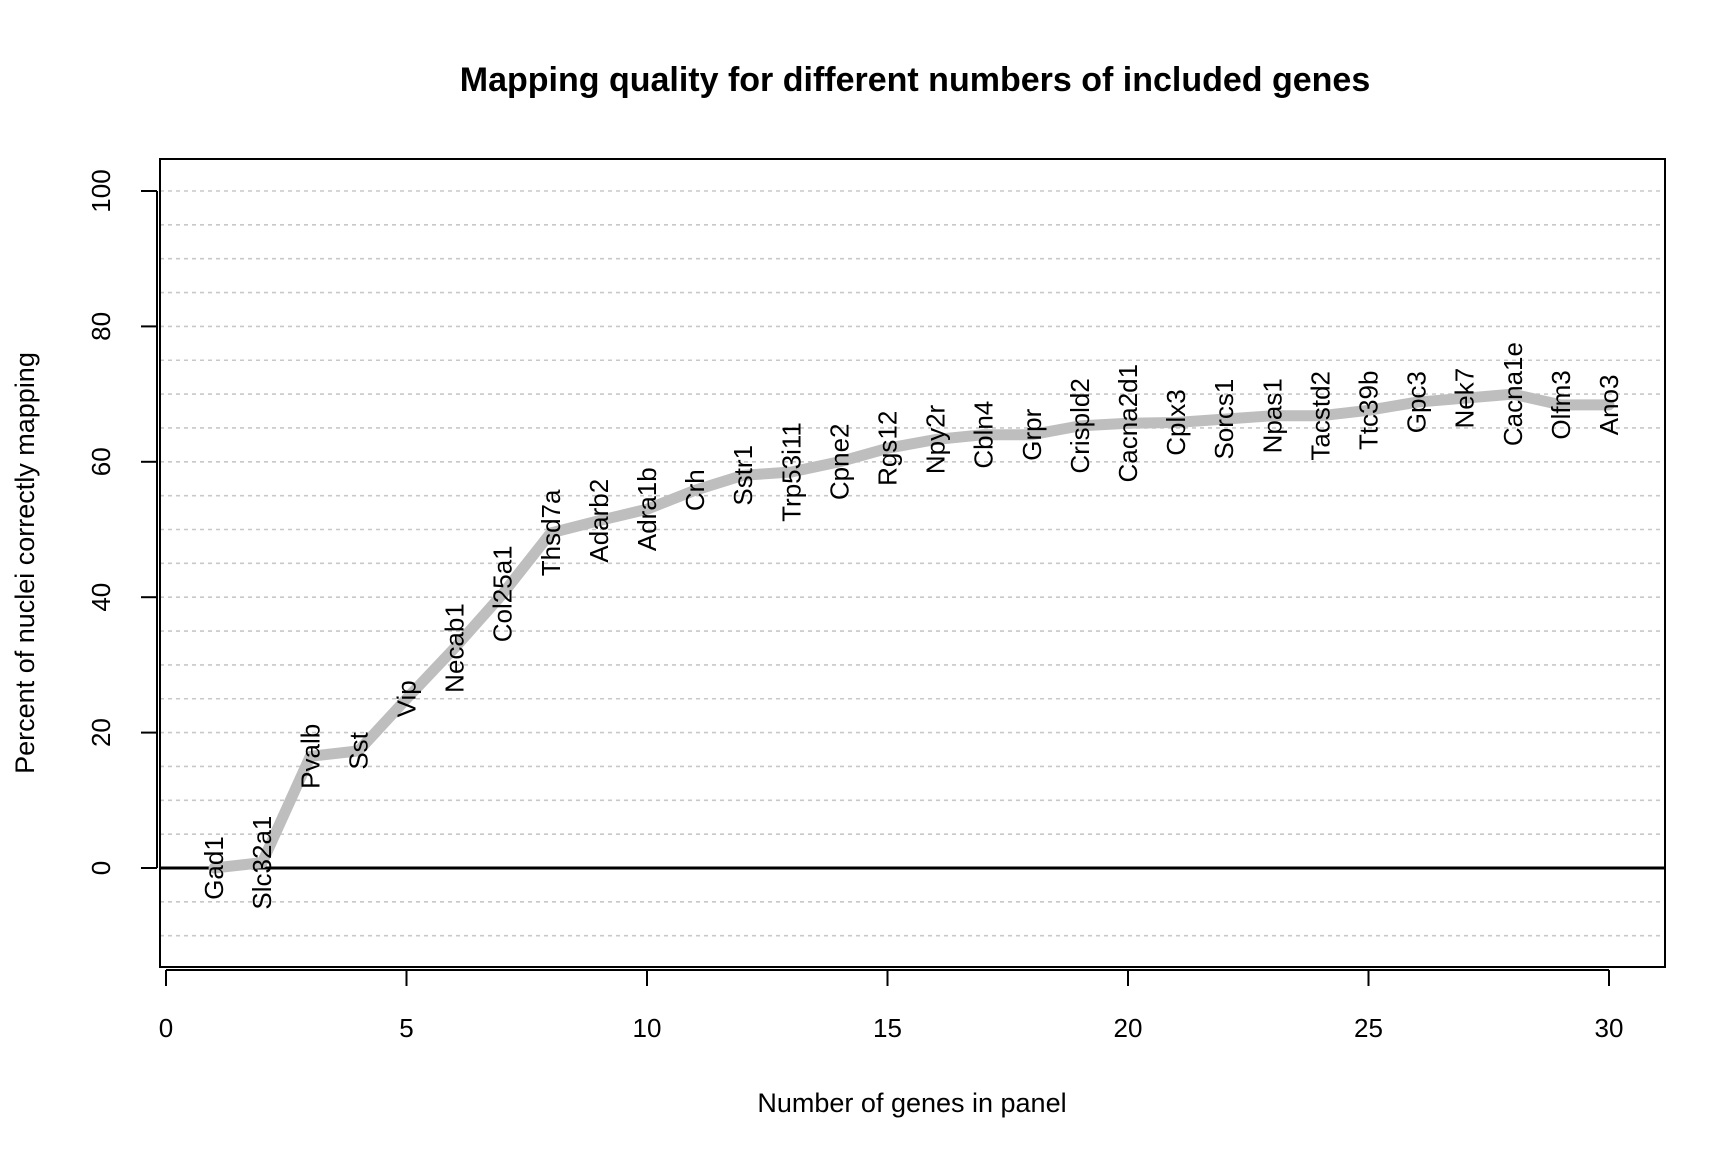 Image resolution: width=1728 pixels, height=1152 pixels. I want to click on point-label: Sstr1, so click(743, 475).